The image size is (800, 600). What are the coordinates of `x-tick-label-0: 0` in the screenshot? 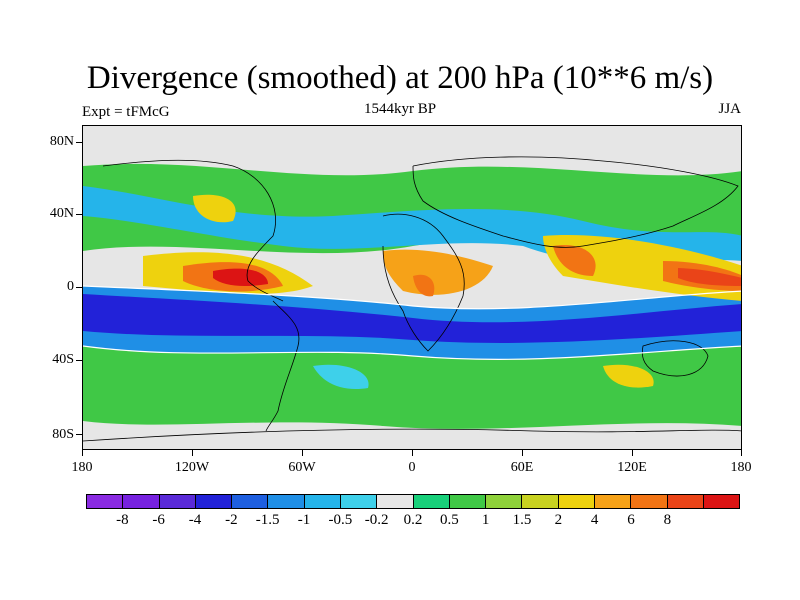 It's located at (412, 467).